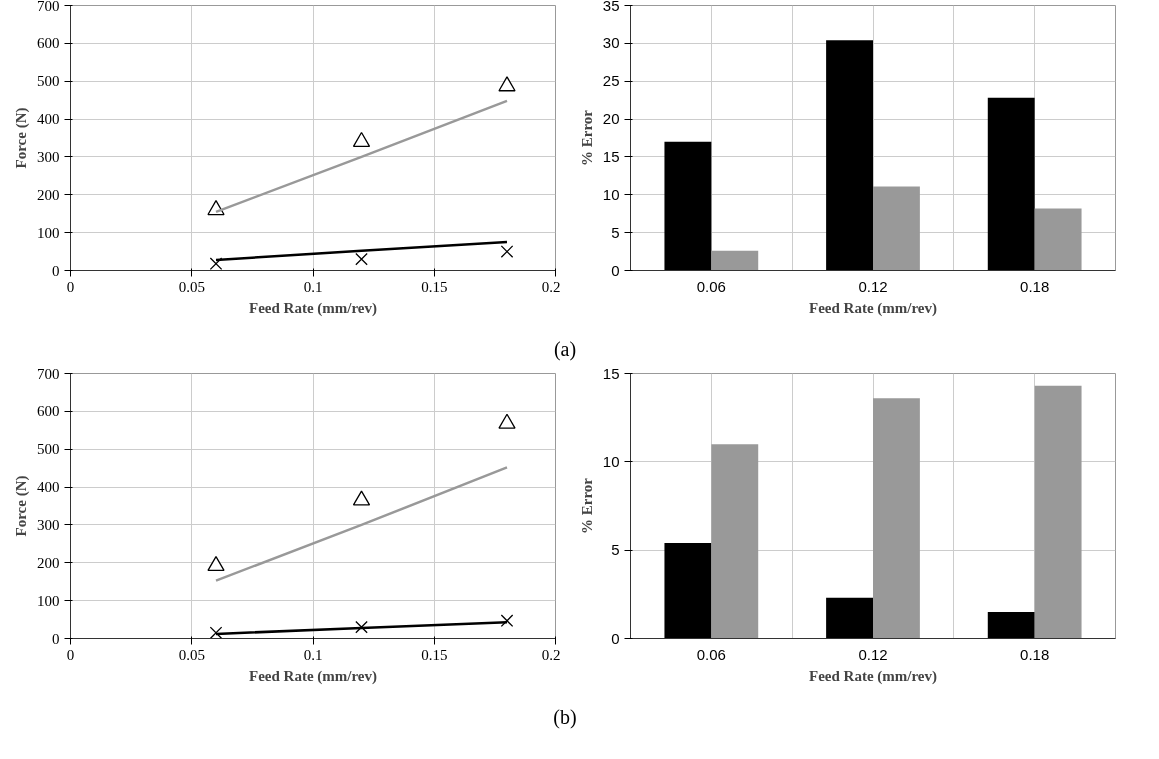 This screenshot has height=759, width=1159. I want to click on y-tick-label: 20, so click(611, 119).